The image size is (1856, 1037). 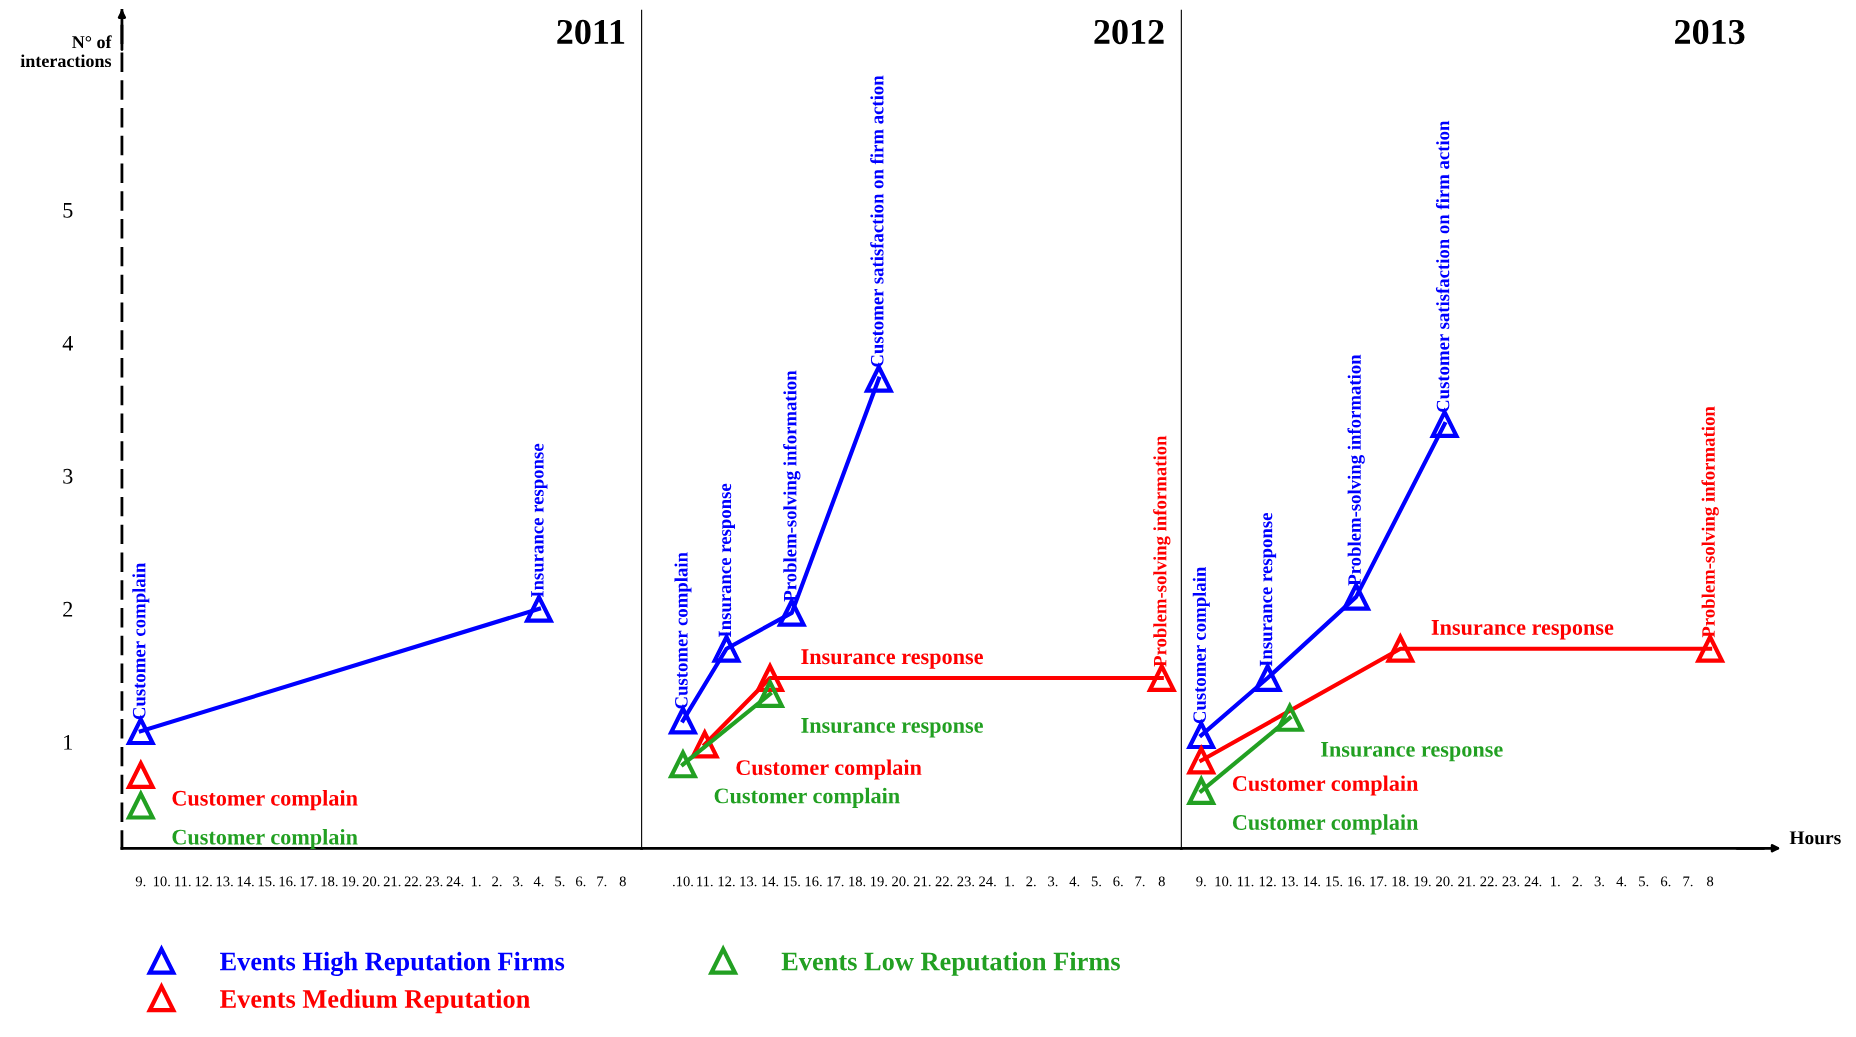 What do you see at coordinates (1129, 32) in the screenshot?
I see `chart-title: 2012` at bounding box center [1129, 32].